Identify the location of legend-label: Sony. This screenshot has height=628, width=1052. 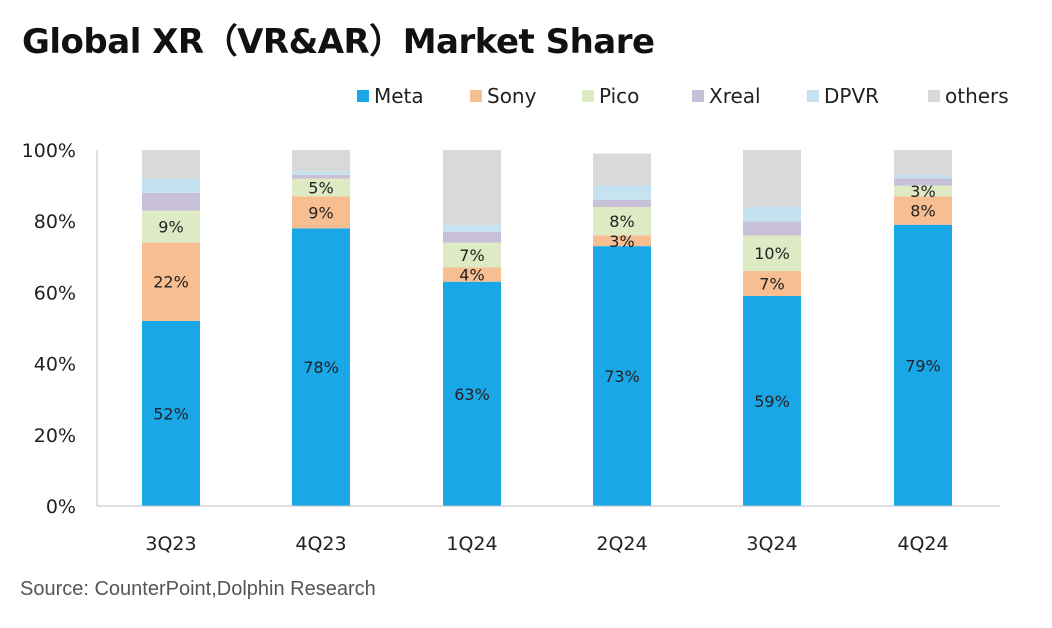
(512, 96).